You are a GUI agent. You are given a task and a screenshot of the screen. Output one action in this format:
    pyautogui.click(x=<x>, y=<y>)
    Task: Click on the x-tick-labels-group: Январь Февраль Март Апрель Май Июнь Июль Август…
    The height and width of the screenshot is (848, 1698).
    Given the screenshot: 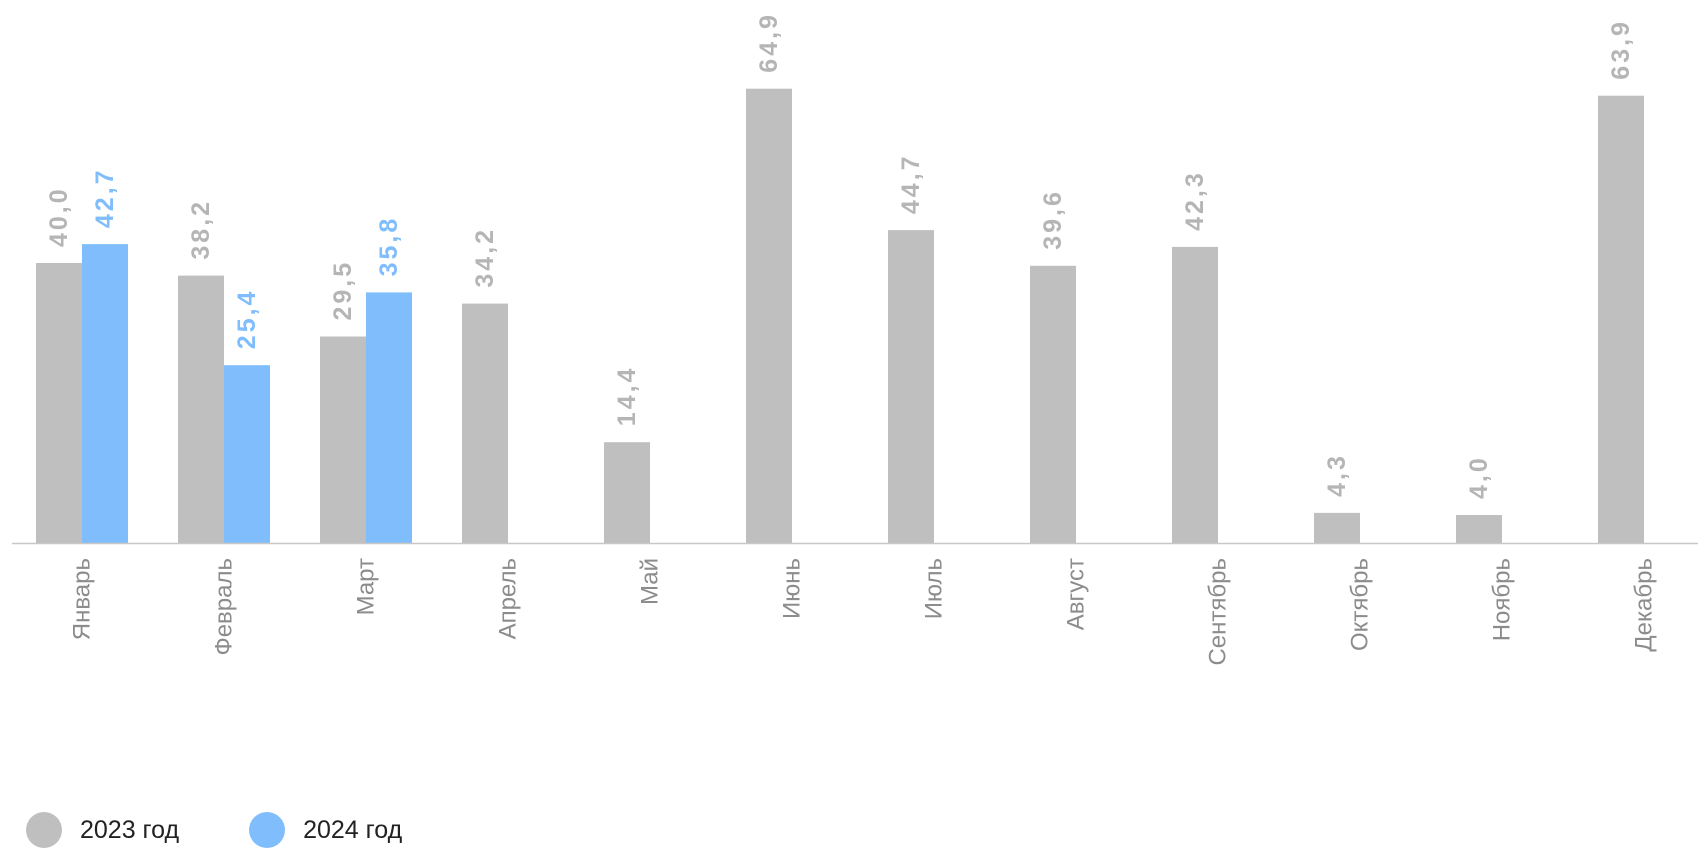 What is the action you would take?
    pyautogui.click(x=863, y=612)
    